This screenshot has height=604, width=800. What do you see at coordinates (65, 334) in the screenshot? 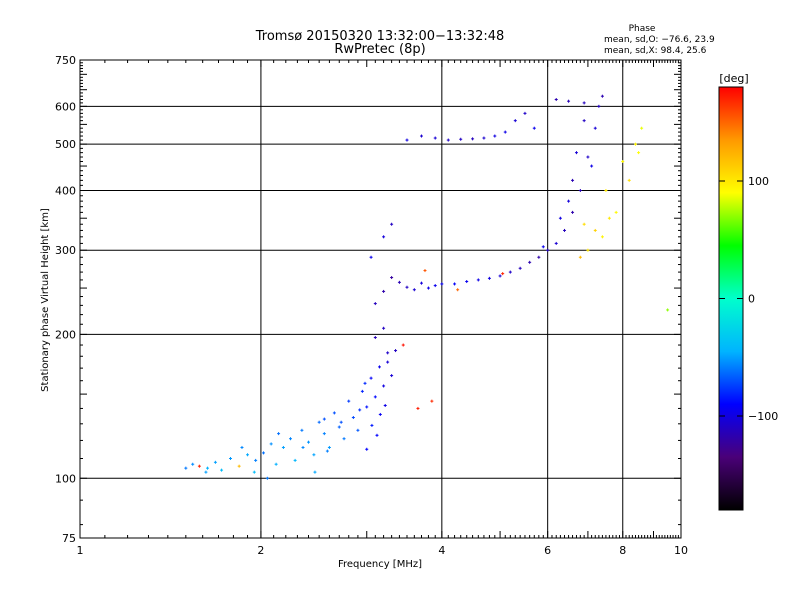
I see `y-tick-label: 200` at bounding box center [65, 334].